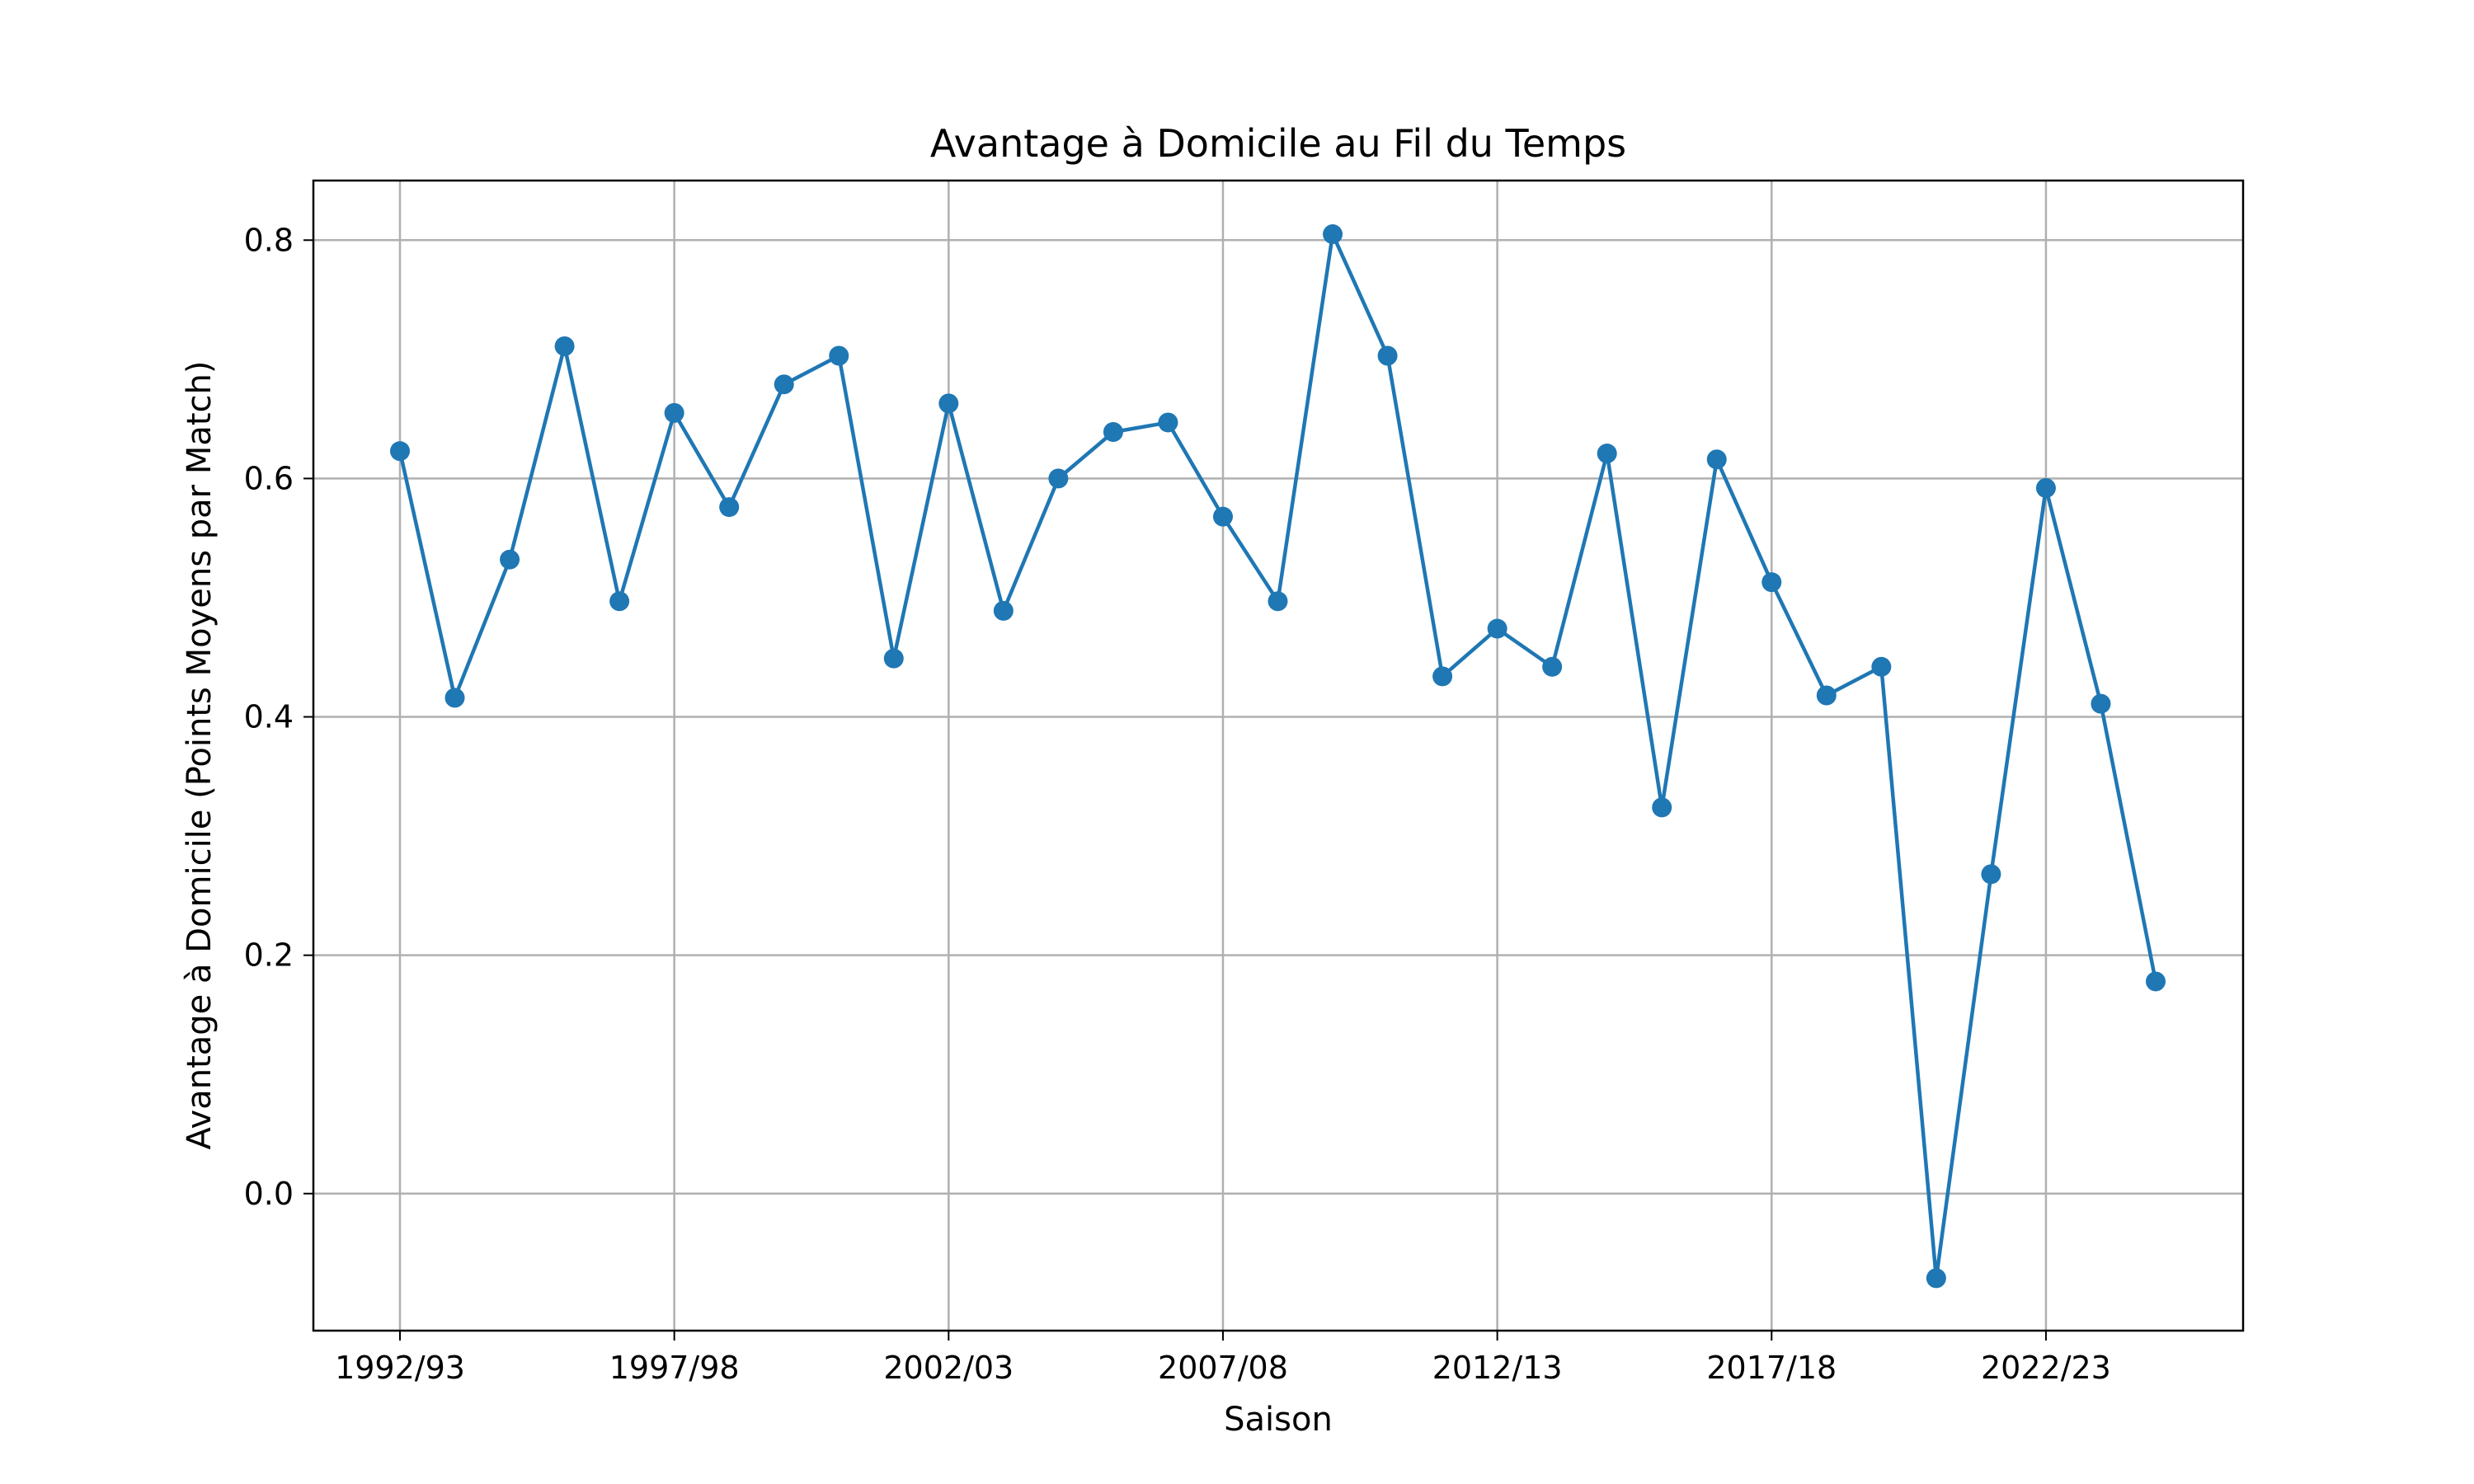 This screenshot has height=1484, width=2474. What do you see at coordinates (674, 1368) in the screenshot?
I see `x-tick-label: 1997/98` at bounding box center [674, 1368].